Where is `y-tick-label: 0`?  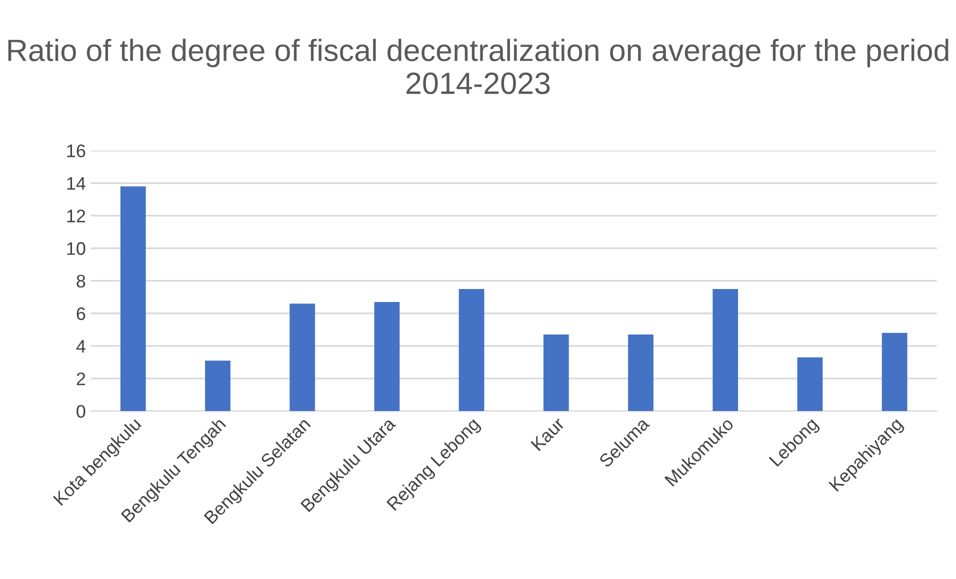 y-tick-label: 0 is located at coordinates (81, 411).